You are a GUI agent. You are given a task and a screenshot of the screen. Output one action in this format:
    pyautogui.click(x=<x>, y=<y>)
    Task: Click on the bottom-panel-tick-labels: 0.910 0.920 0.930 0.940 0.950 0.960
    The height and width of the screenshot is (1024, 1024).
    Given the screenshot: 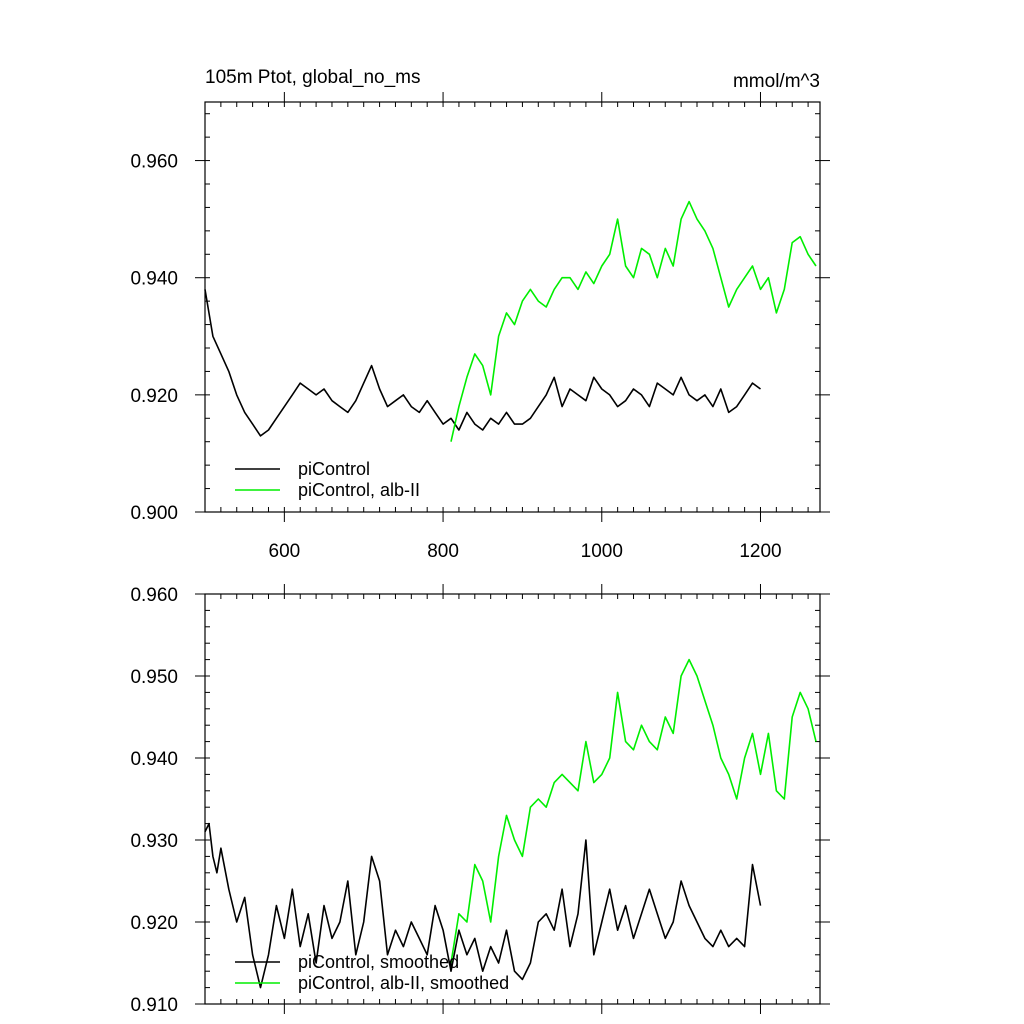 What is the action you would take?
    pyautogui.click(x=154, y=800)
    